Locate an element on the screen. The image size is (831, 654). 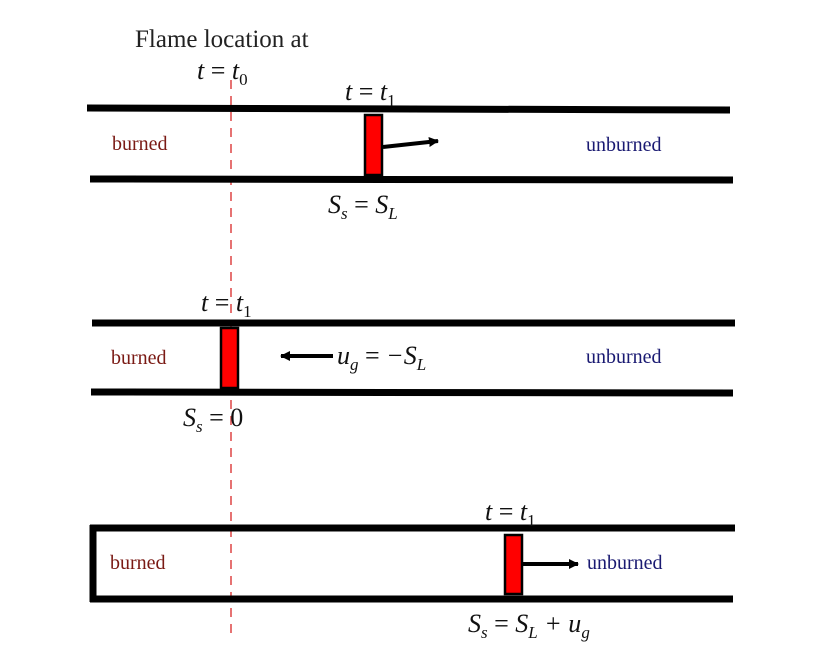
bottom-flame-front is located at coordinates (513, 564).